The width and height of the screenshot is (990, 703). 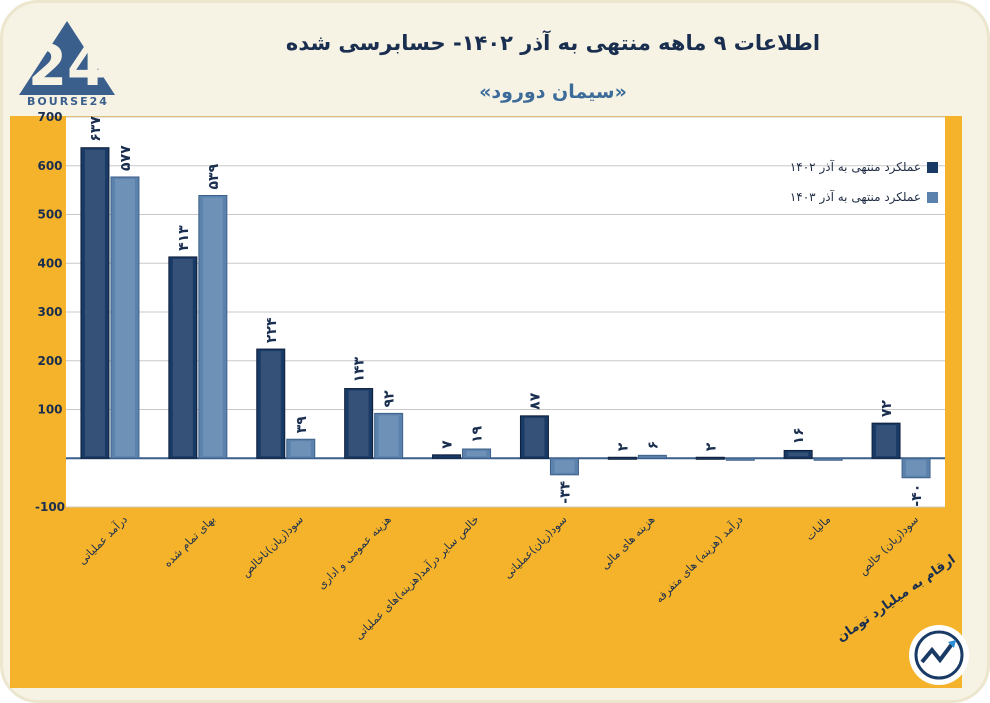 I want to click on data-label: ۸۷, so click(x=535, y=401).